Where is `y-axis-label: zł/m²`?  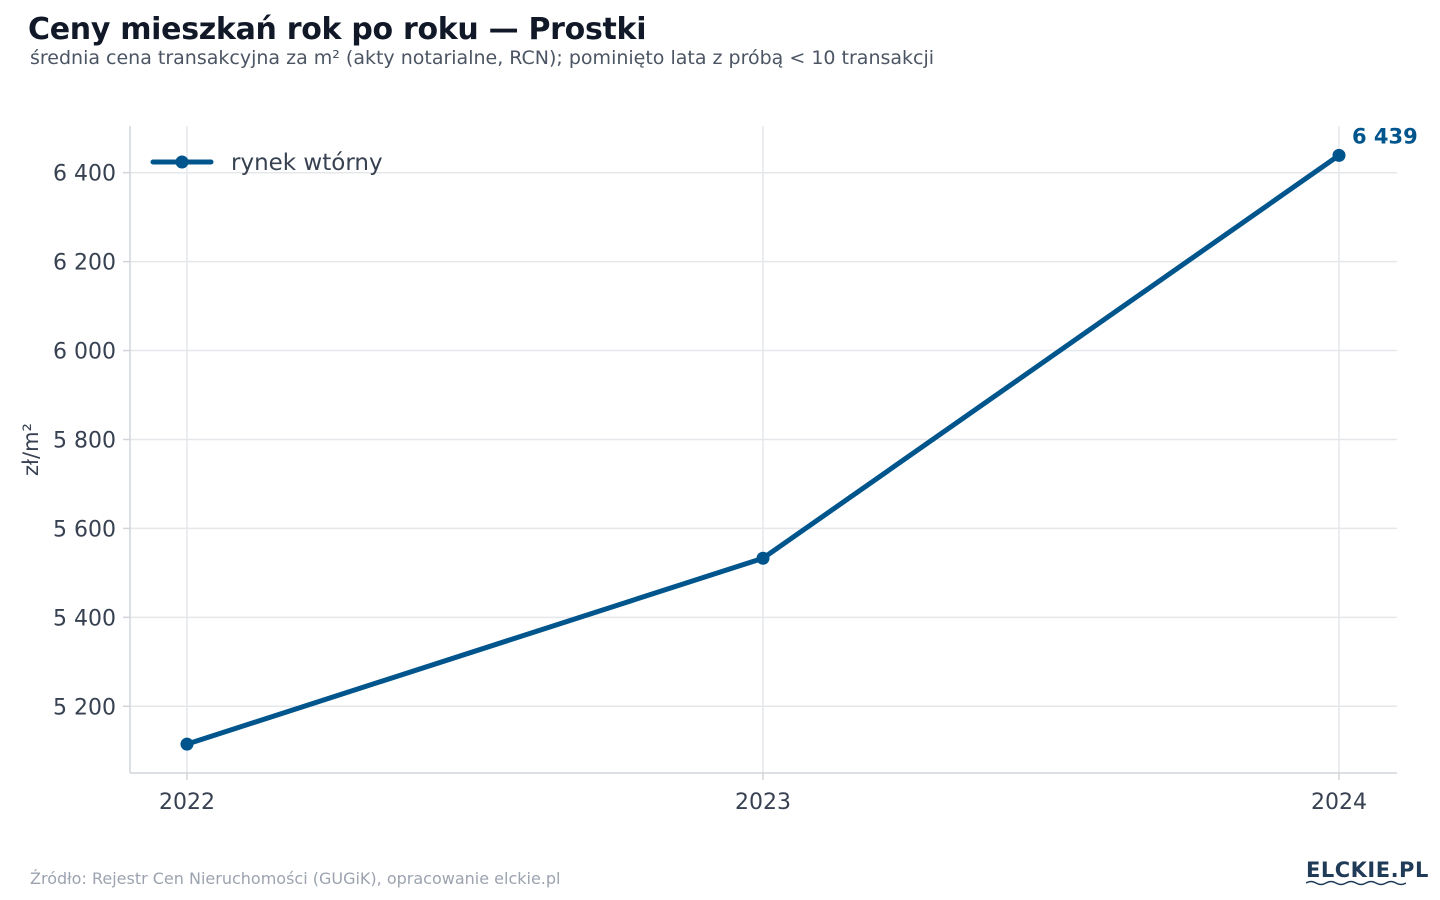 y-axis-label: zł/m² is located at coordinates (31, 449).